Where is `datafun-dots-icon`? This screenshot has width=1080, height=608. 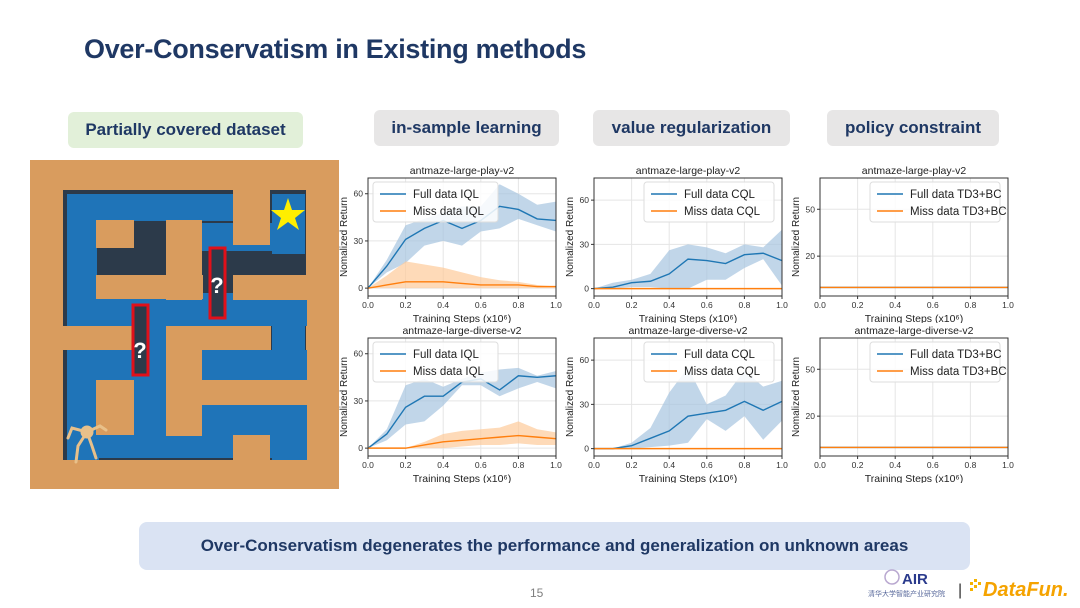
datafun-dots-icon is located at coordinates (975, 585).